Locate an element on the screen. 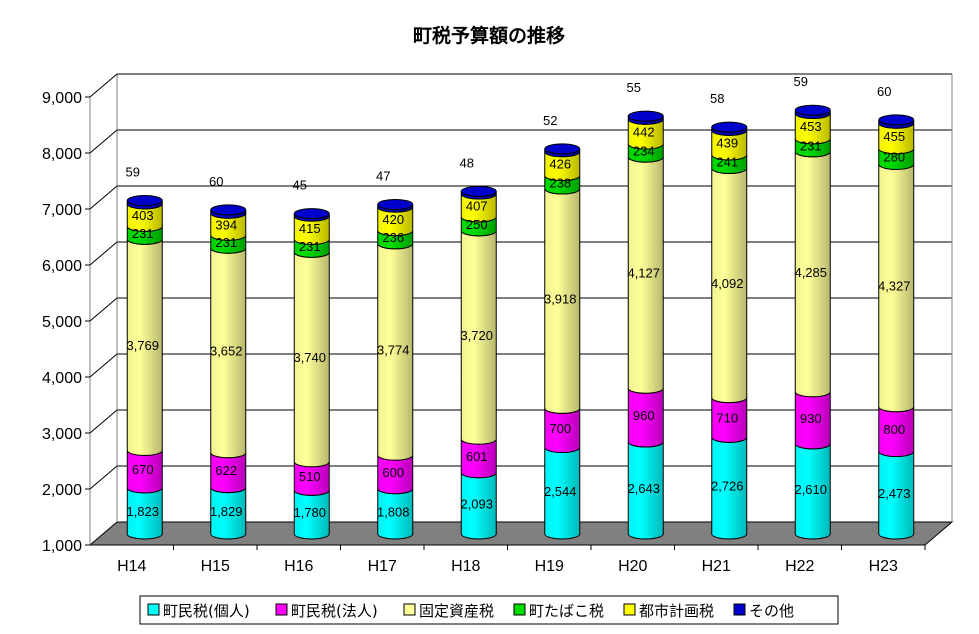  data-label: 48 is located at coordinates (467, 162).